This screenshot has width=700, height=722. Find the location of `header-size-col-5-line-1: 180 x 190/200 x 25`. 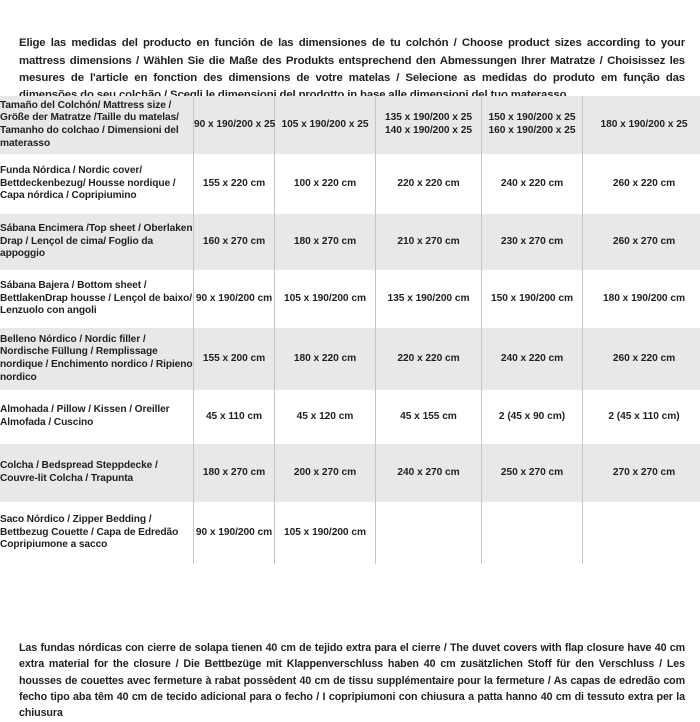

header-size-col-5-line-1: 180 x 190/200 x 25 is located at coordinates (641, 125).